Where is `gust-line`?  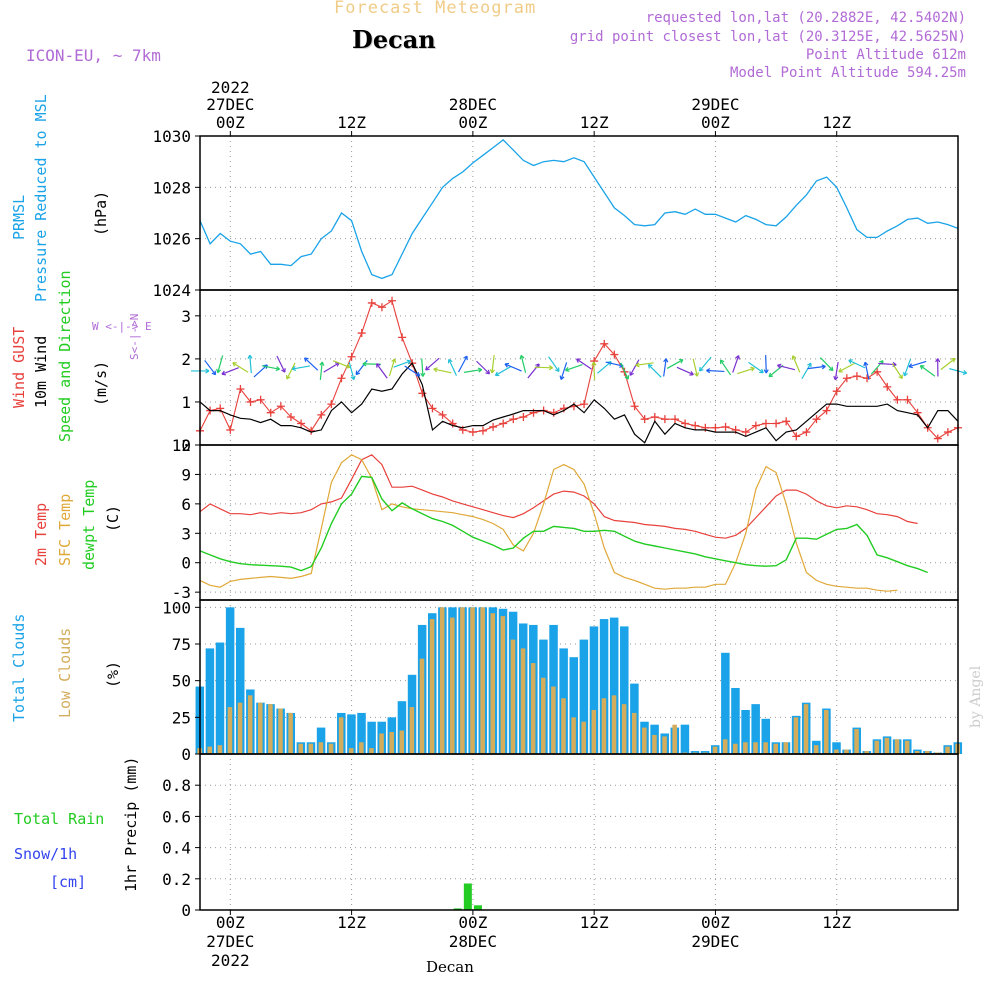
gust-line is located at coordinates (579, 369).